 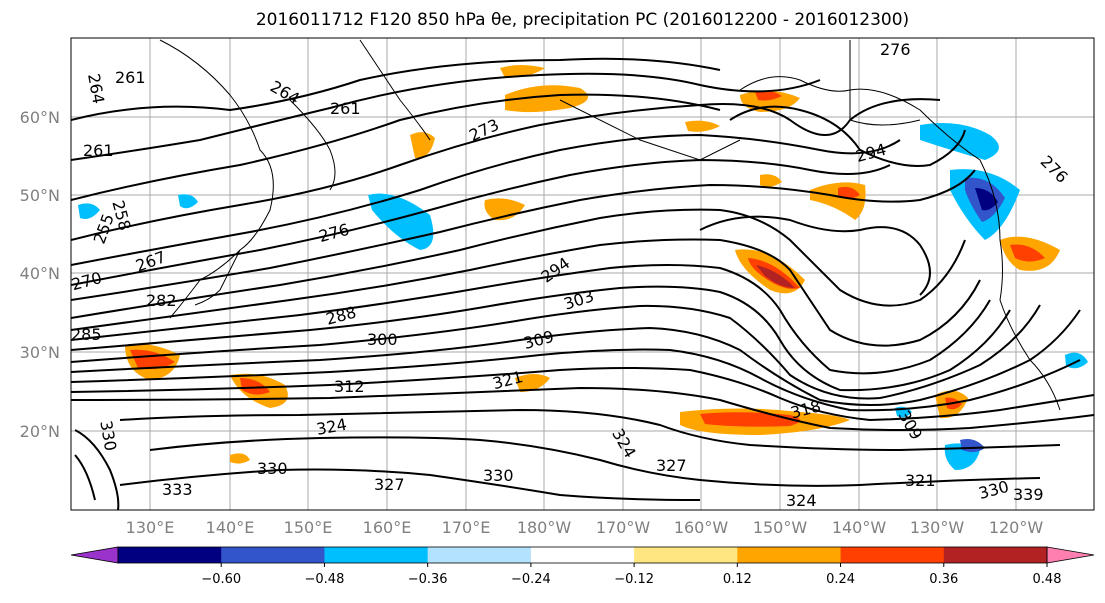 I want to click on colorbar, so click(x=582, y=555).